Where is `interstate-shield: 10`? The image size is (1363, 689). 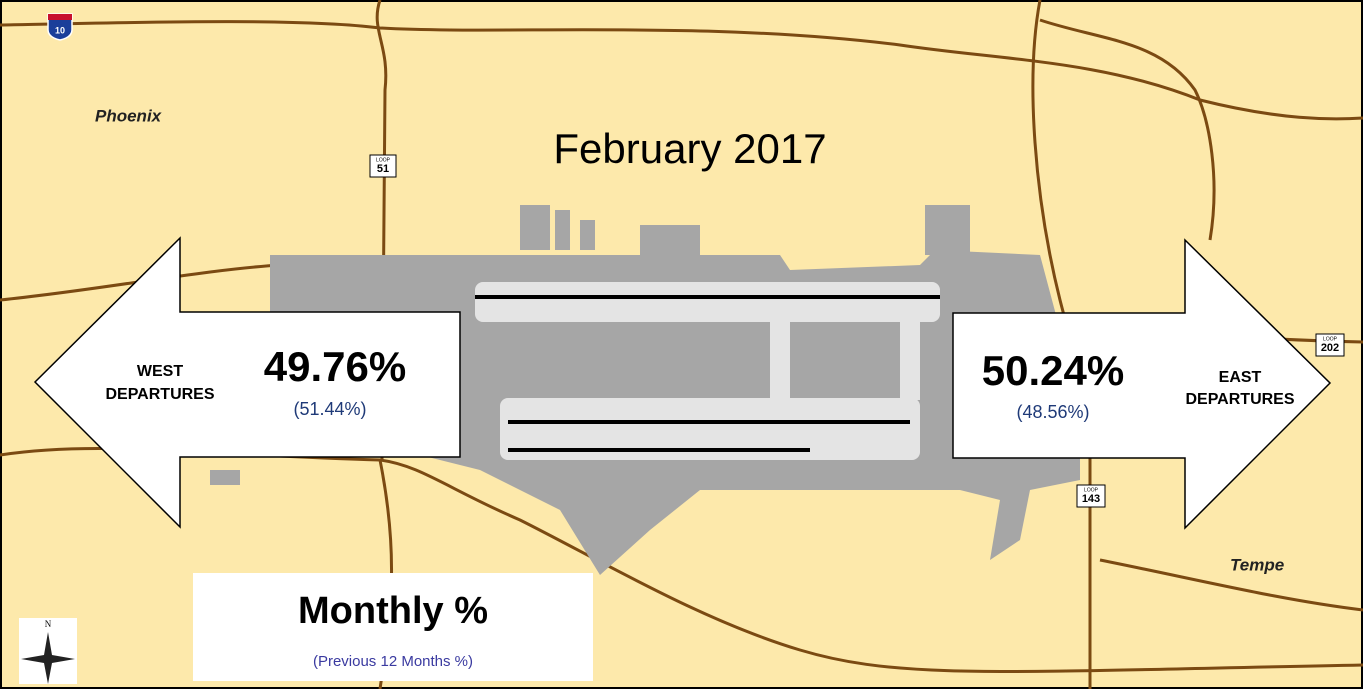
interstate-shield: 10 is located at coordinates (60, 27).